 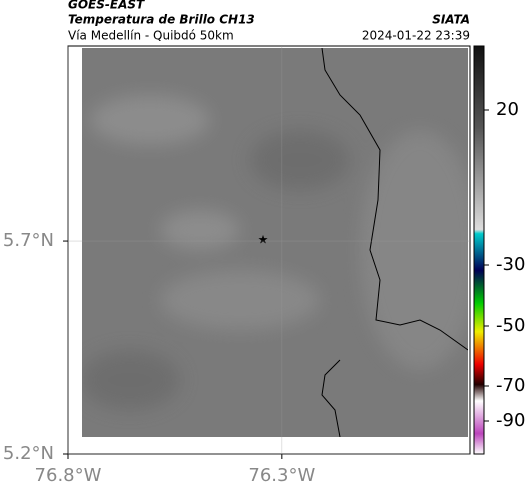 What do you see at coordinates (510, 420) in the screenshot?
I see `colorbar-label: -90` at bounding box center [510, 420].